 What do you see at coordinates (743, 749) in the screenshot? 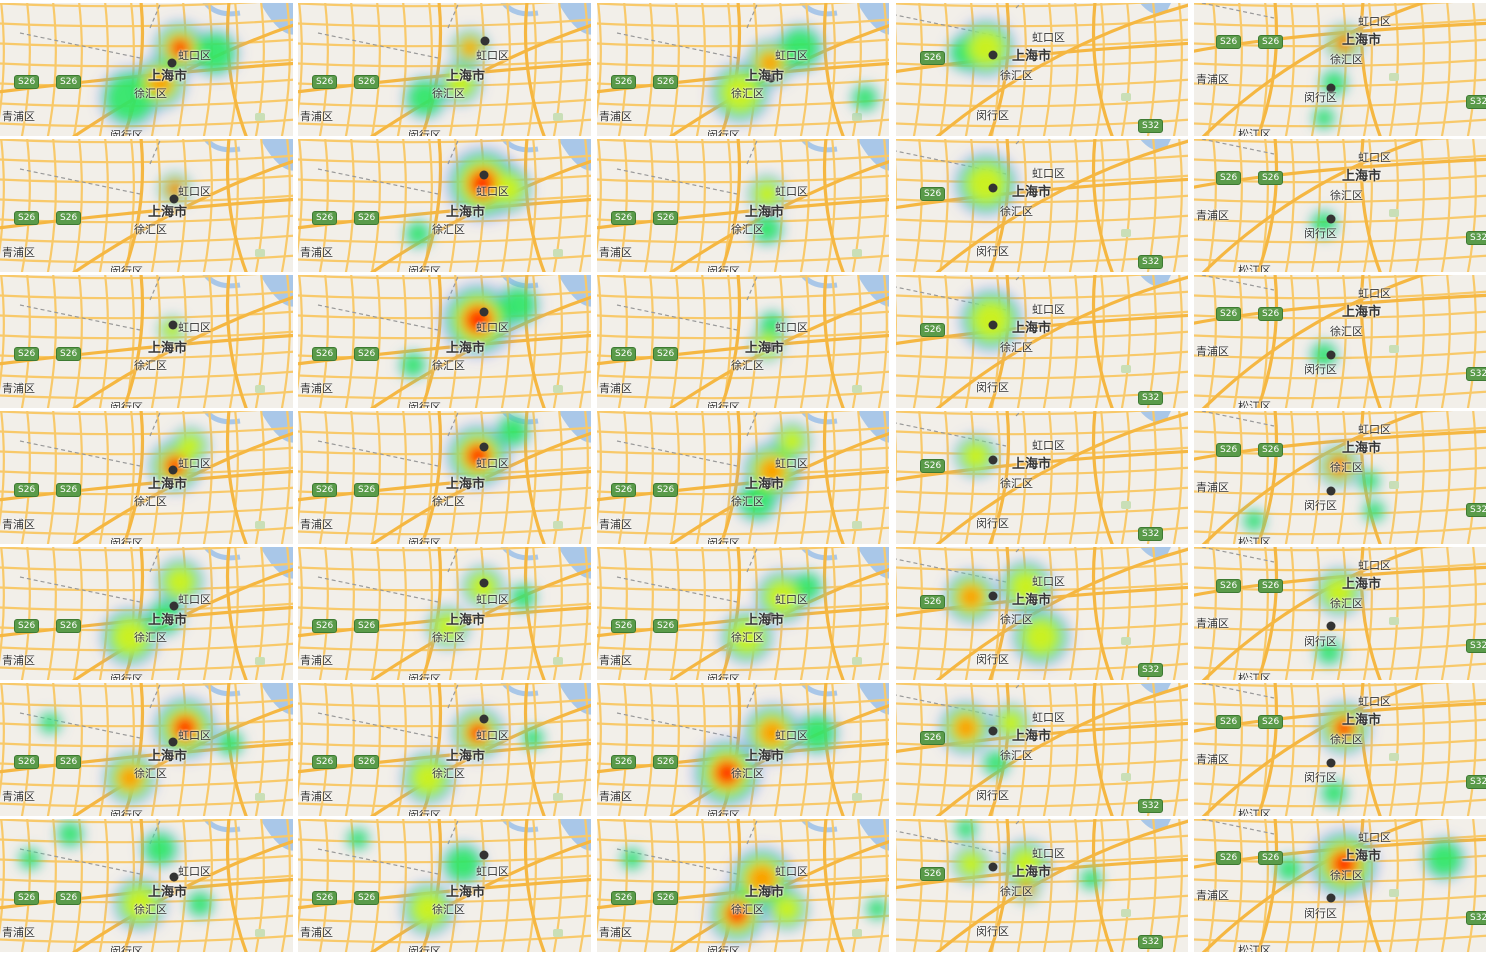
I see `map-tile-r6-c3: 青浦区 闵行区 徐汇区 上海市 虹口区 S26 S26` at bounding box center [743, 749].